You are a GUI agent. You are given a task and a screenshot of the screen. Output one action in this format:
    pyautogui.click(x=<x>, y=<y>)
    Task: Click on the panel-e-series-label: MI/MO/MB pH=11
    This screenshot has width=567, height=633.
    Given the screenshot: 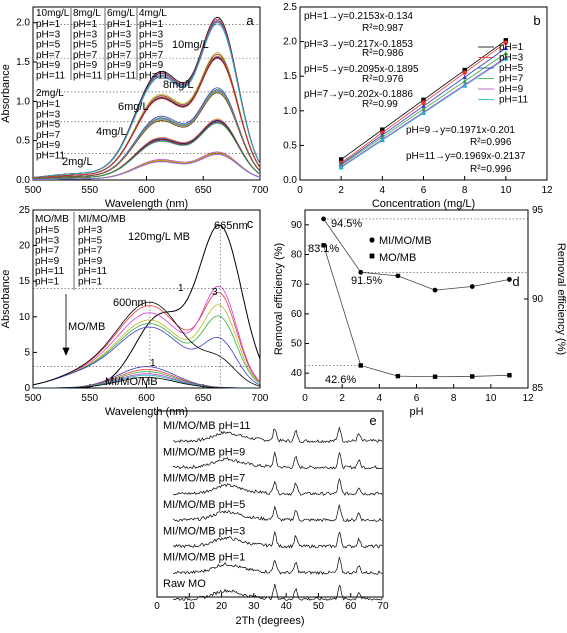 What is the action you would take?
    pyautogui.click(x=207, y=426)
    